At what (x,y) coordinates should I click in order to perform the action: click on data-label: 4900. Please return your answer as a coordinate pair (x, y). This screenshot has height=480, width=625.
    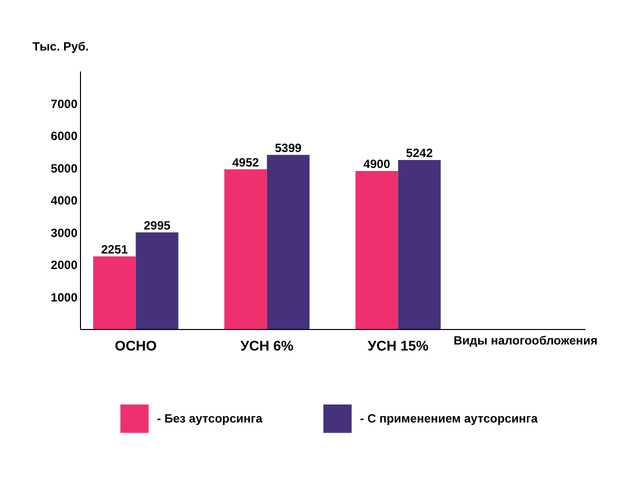
    Looking at the image, I should click on (376, 163).